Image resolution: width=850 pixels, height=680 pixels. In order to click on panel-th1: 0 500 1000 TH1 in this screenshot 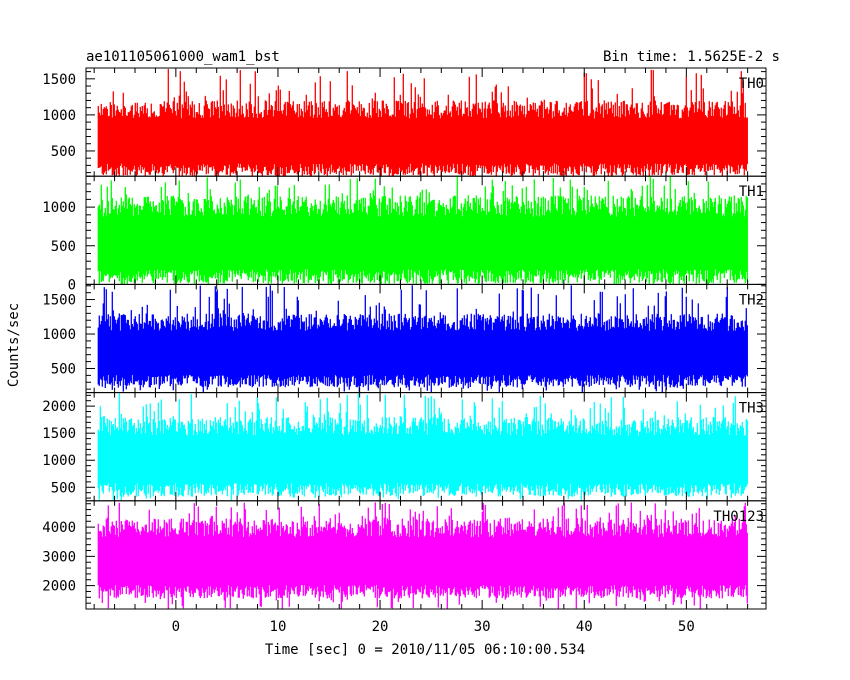, I will do `click(404, 234)`.